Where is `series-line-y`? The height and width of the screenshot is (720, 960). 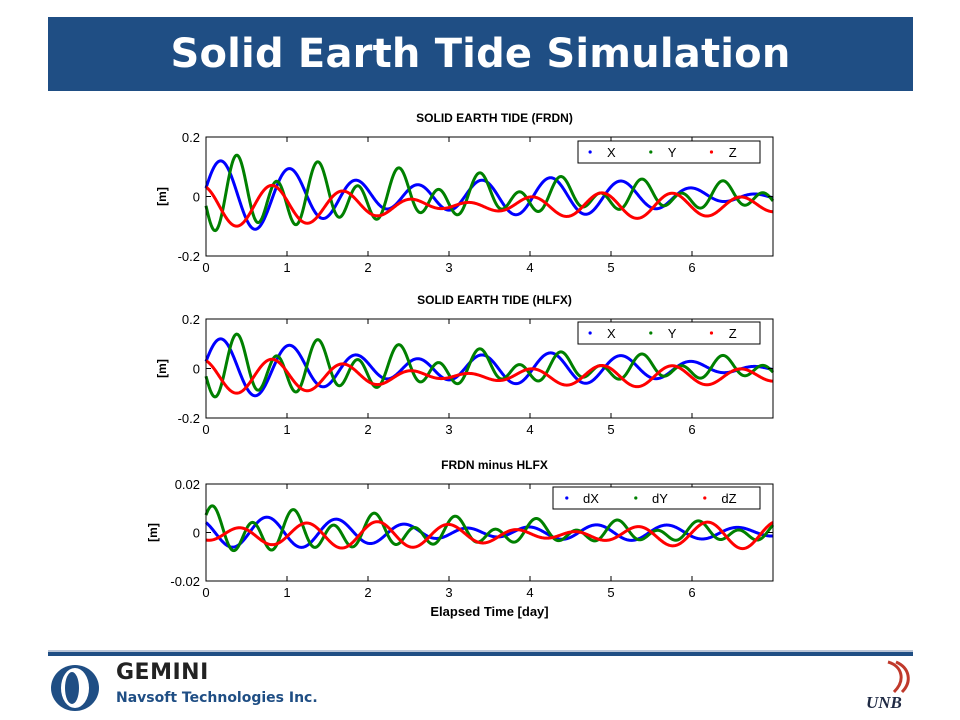
series-line-y is located at coordinates (489, 193).